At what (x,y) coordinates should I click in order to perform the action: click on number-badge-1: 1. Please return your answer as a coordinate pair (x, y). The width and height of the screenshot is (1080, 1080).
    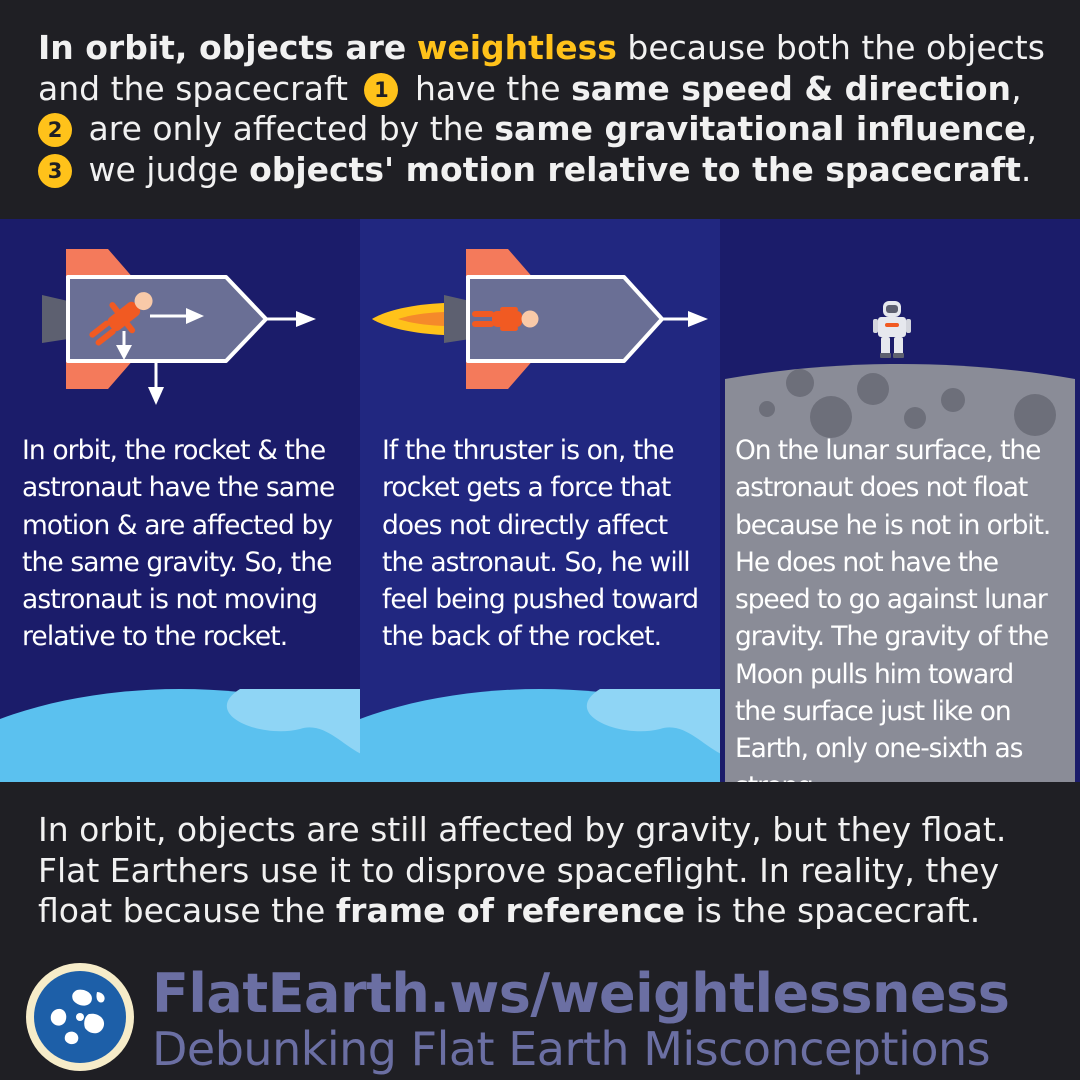
    Looking at the image, I should click on (381, 89).